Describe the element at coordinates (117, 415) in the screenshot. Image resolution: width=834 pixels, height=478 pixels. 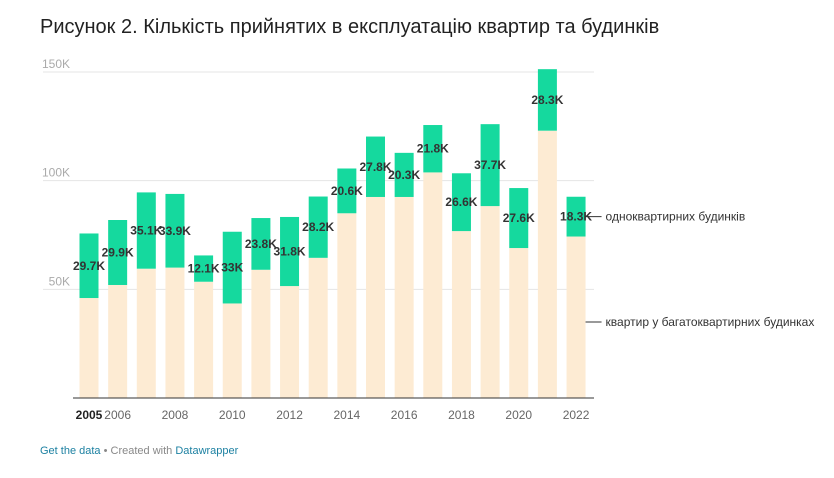
I see `x-tick-label: 2006` at that location.